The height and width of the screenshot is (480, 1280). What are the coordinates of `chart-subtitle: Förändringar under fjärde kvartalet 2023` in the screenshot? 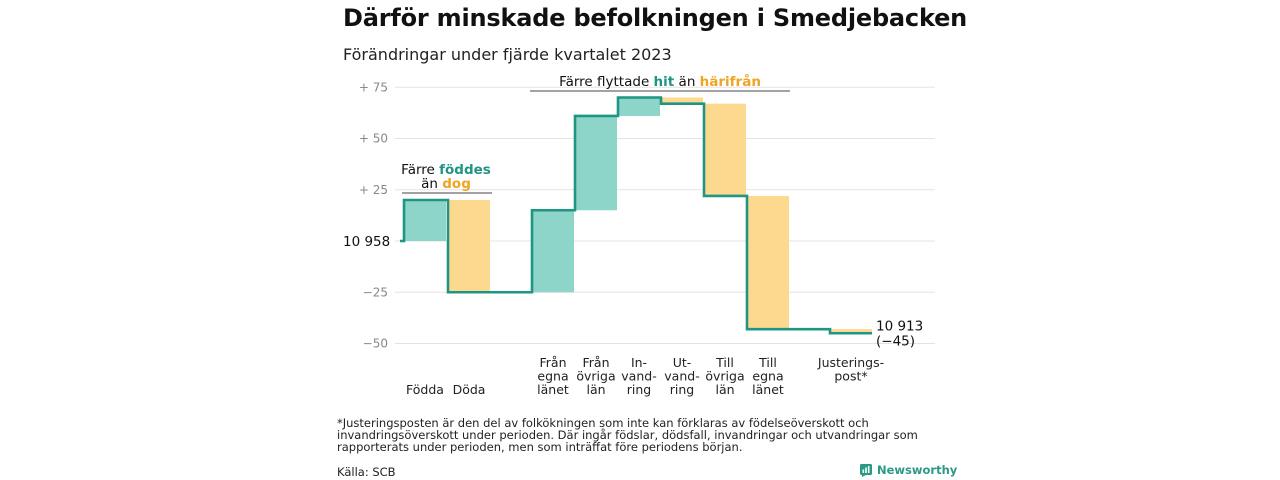 It's located at (507, 54).